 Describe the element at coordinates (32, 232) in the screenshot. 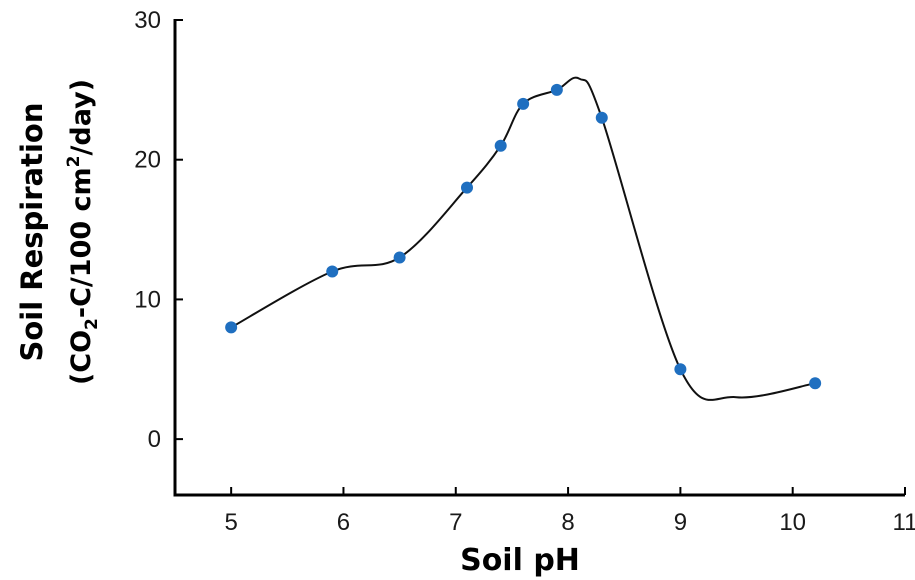

I see `y-axis-title-line1: Soil Respiration` at that location.